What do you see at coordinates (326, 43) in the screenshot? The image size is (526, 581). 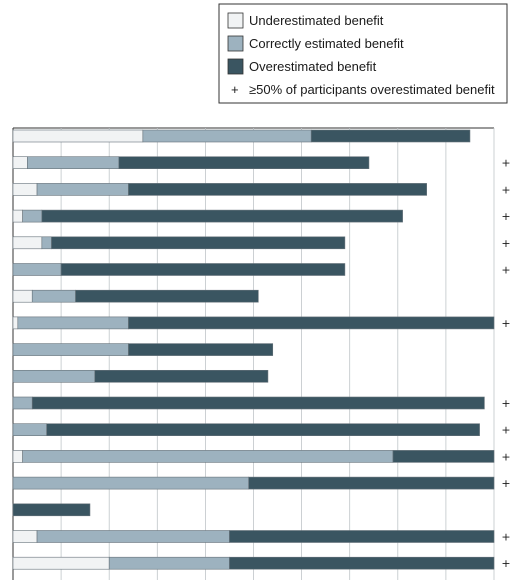 I see `legend-label-correct: Correctly estimated benefit` at bounding box center [326, 43].